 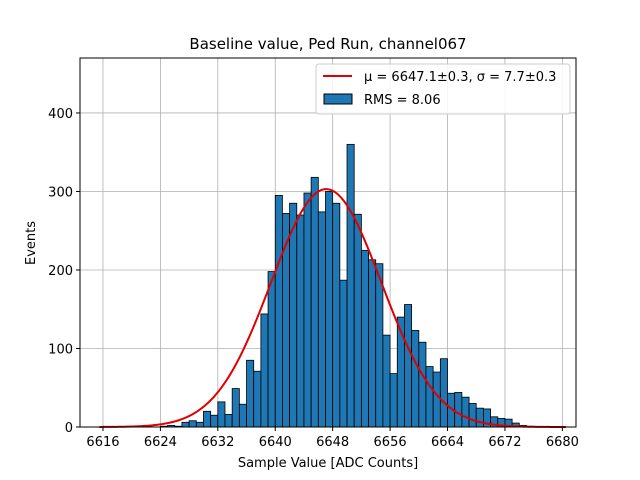 I want to click on chart-title: Baseline value, Ped Run, channel067, so click(x=327, y=44).